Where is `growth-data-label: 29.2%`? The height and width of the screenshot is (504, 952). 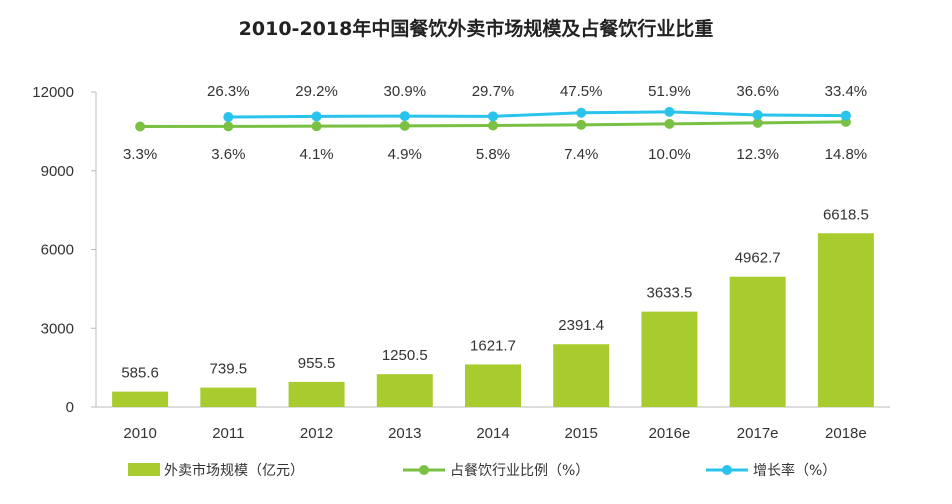 growth-data-label: 29.2% is located at coordinates (316, 91).